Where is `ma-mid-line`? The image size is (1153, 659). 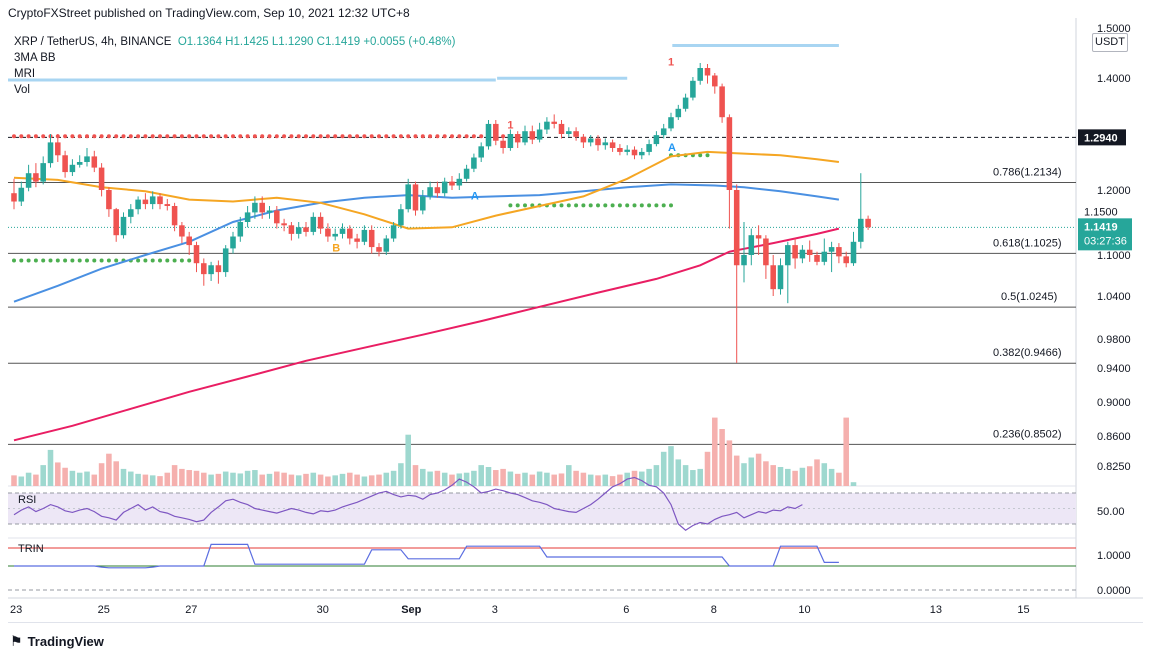
ma-mid-line is located at coordinates (426, 243).